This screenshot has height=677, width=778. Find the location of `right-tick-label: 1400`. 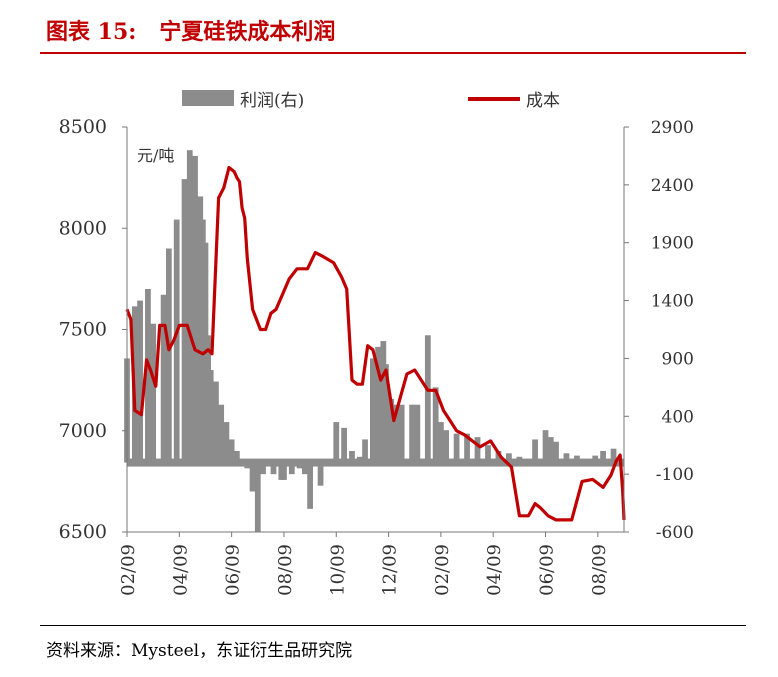

right-tick-label: 1400 is located at coordinates (672, 302).